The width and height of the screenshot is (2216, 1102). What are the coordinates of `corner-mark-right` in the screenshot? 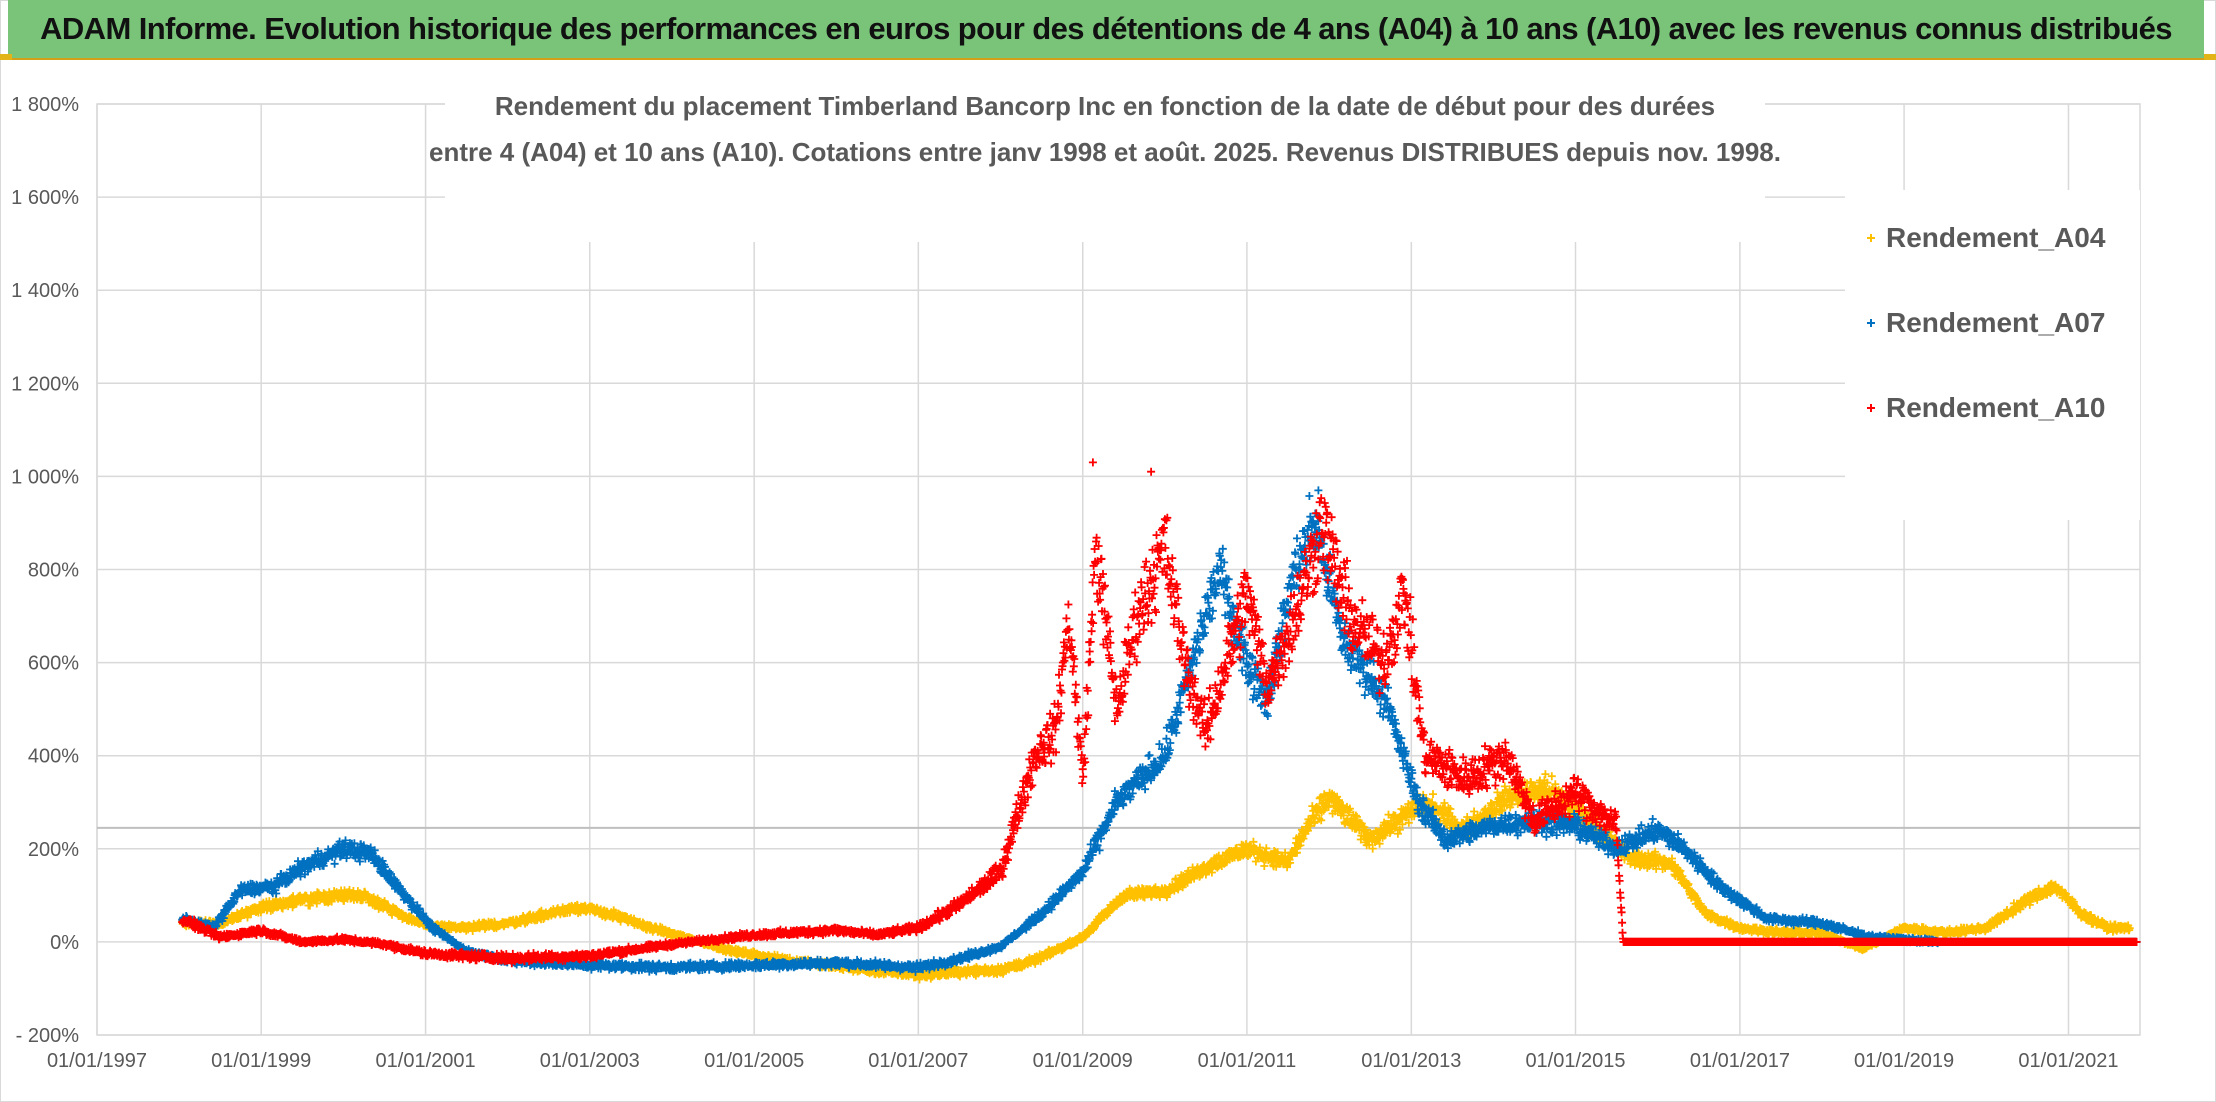 It's located at (2210, 57).